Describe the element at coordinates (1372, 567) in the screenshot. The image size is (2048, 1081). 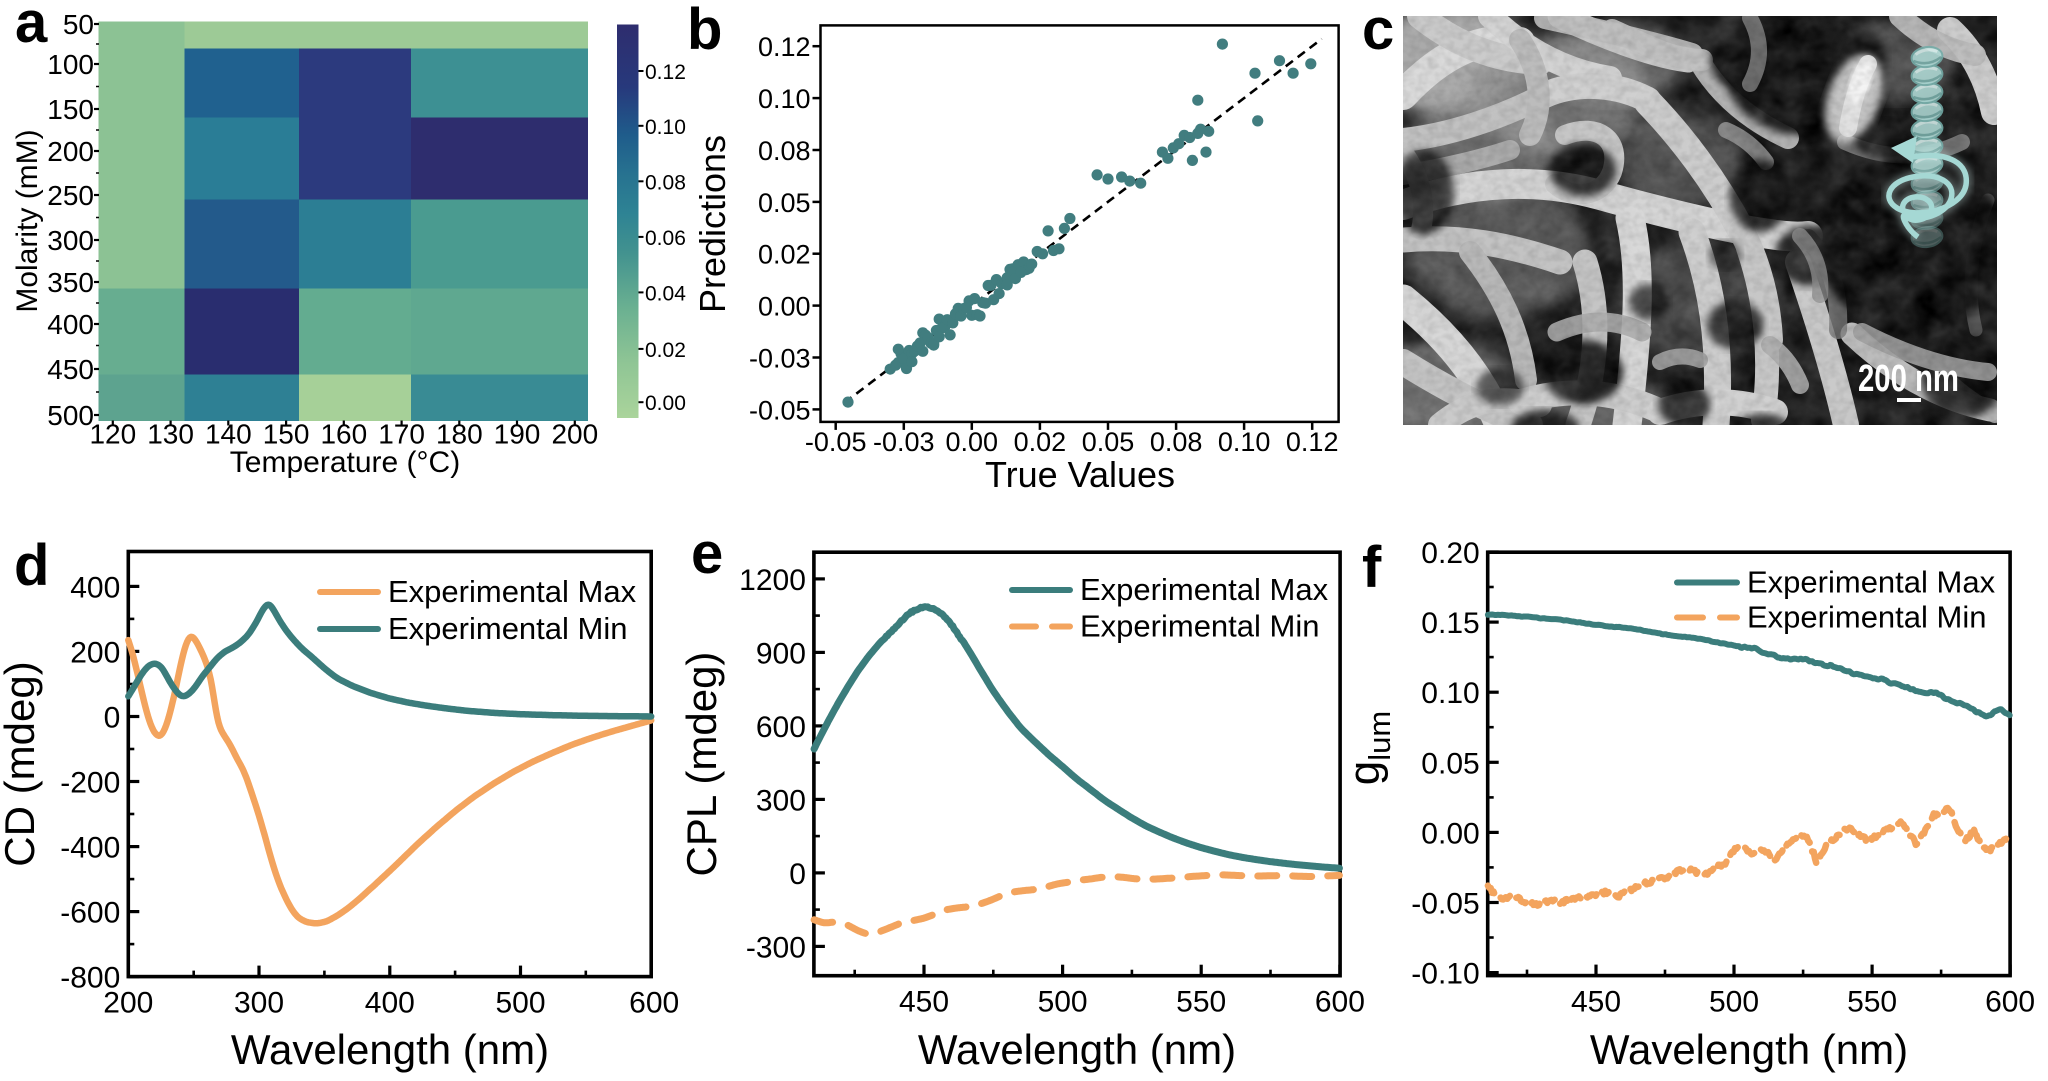
I see `svg-text: f` at that location.